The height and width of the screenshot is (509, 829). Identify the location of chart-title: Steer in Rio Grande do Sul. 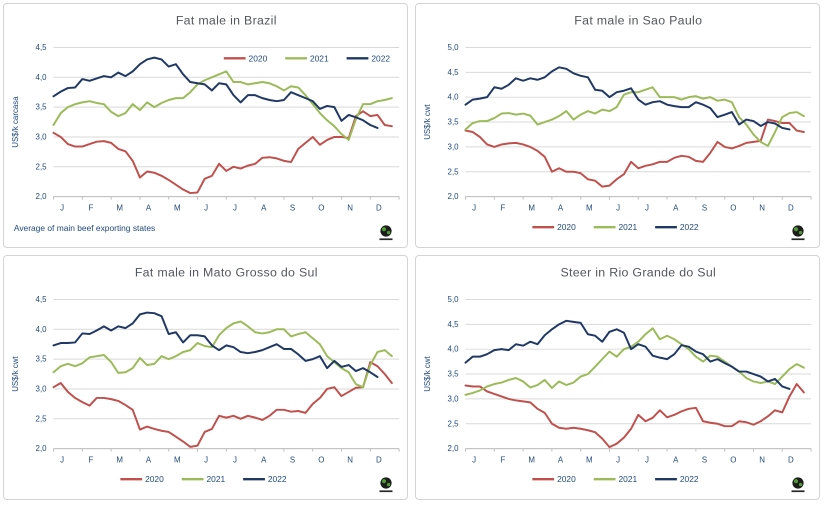
(638, 273).